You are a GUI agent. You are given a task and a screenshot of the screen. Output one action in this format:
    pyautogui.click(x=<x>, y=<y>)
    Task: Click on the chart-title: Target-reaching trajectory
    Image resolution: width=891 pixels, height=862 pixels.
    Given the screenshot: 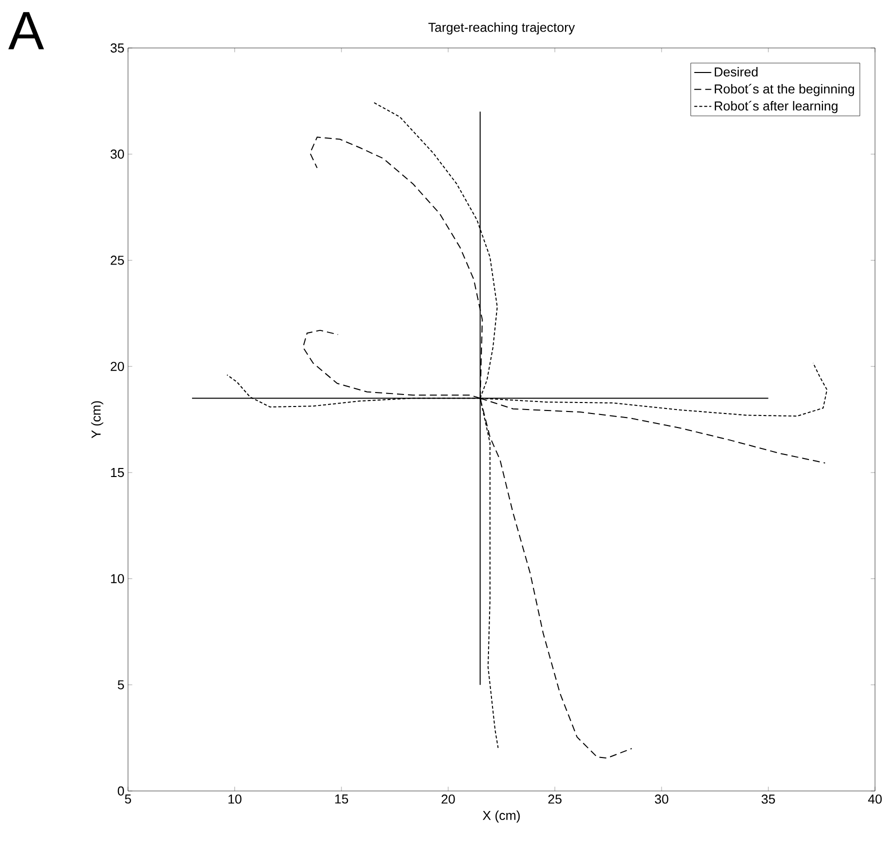 What is the action you would take?
    pyautogui.click(x=501, y=28)
    